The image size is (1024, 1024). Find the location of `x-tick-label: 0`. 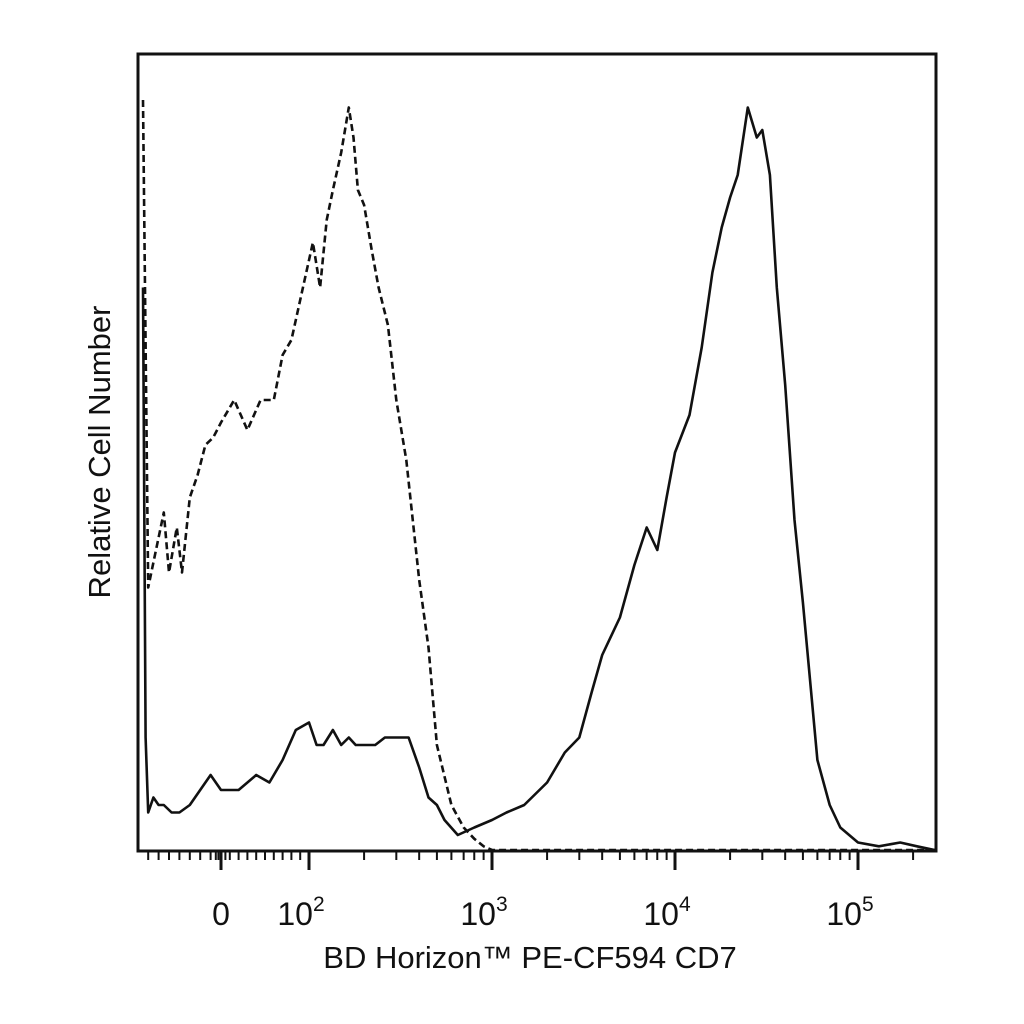

x-tick-label: 0 is located at coordinates (221, 914).